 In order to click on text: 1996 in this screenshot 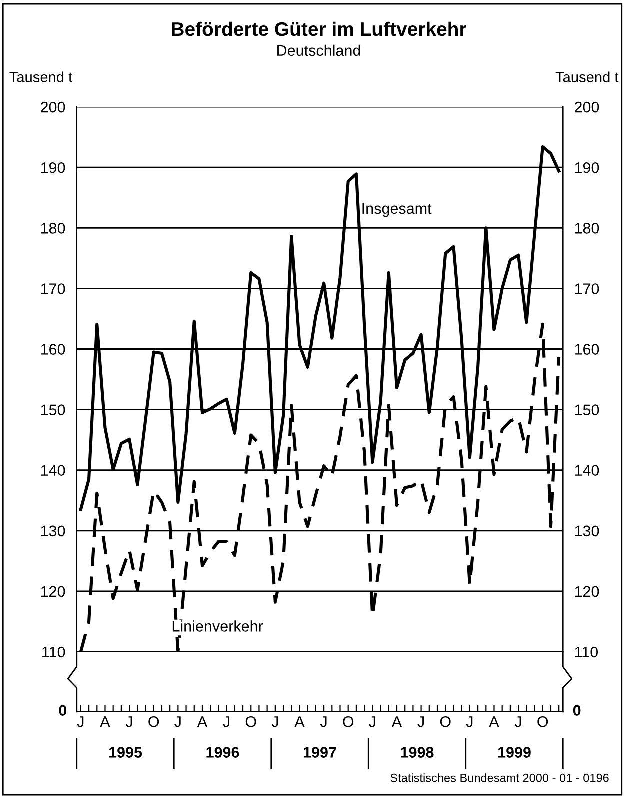, I will do `click(223, 752)`.